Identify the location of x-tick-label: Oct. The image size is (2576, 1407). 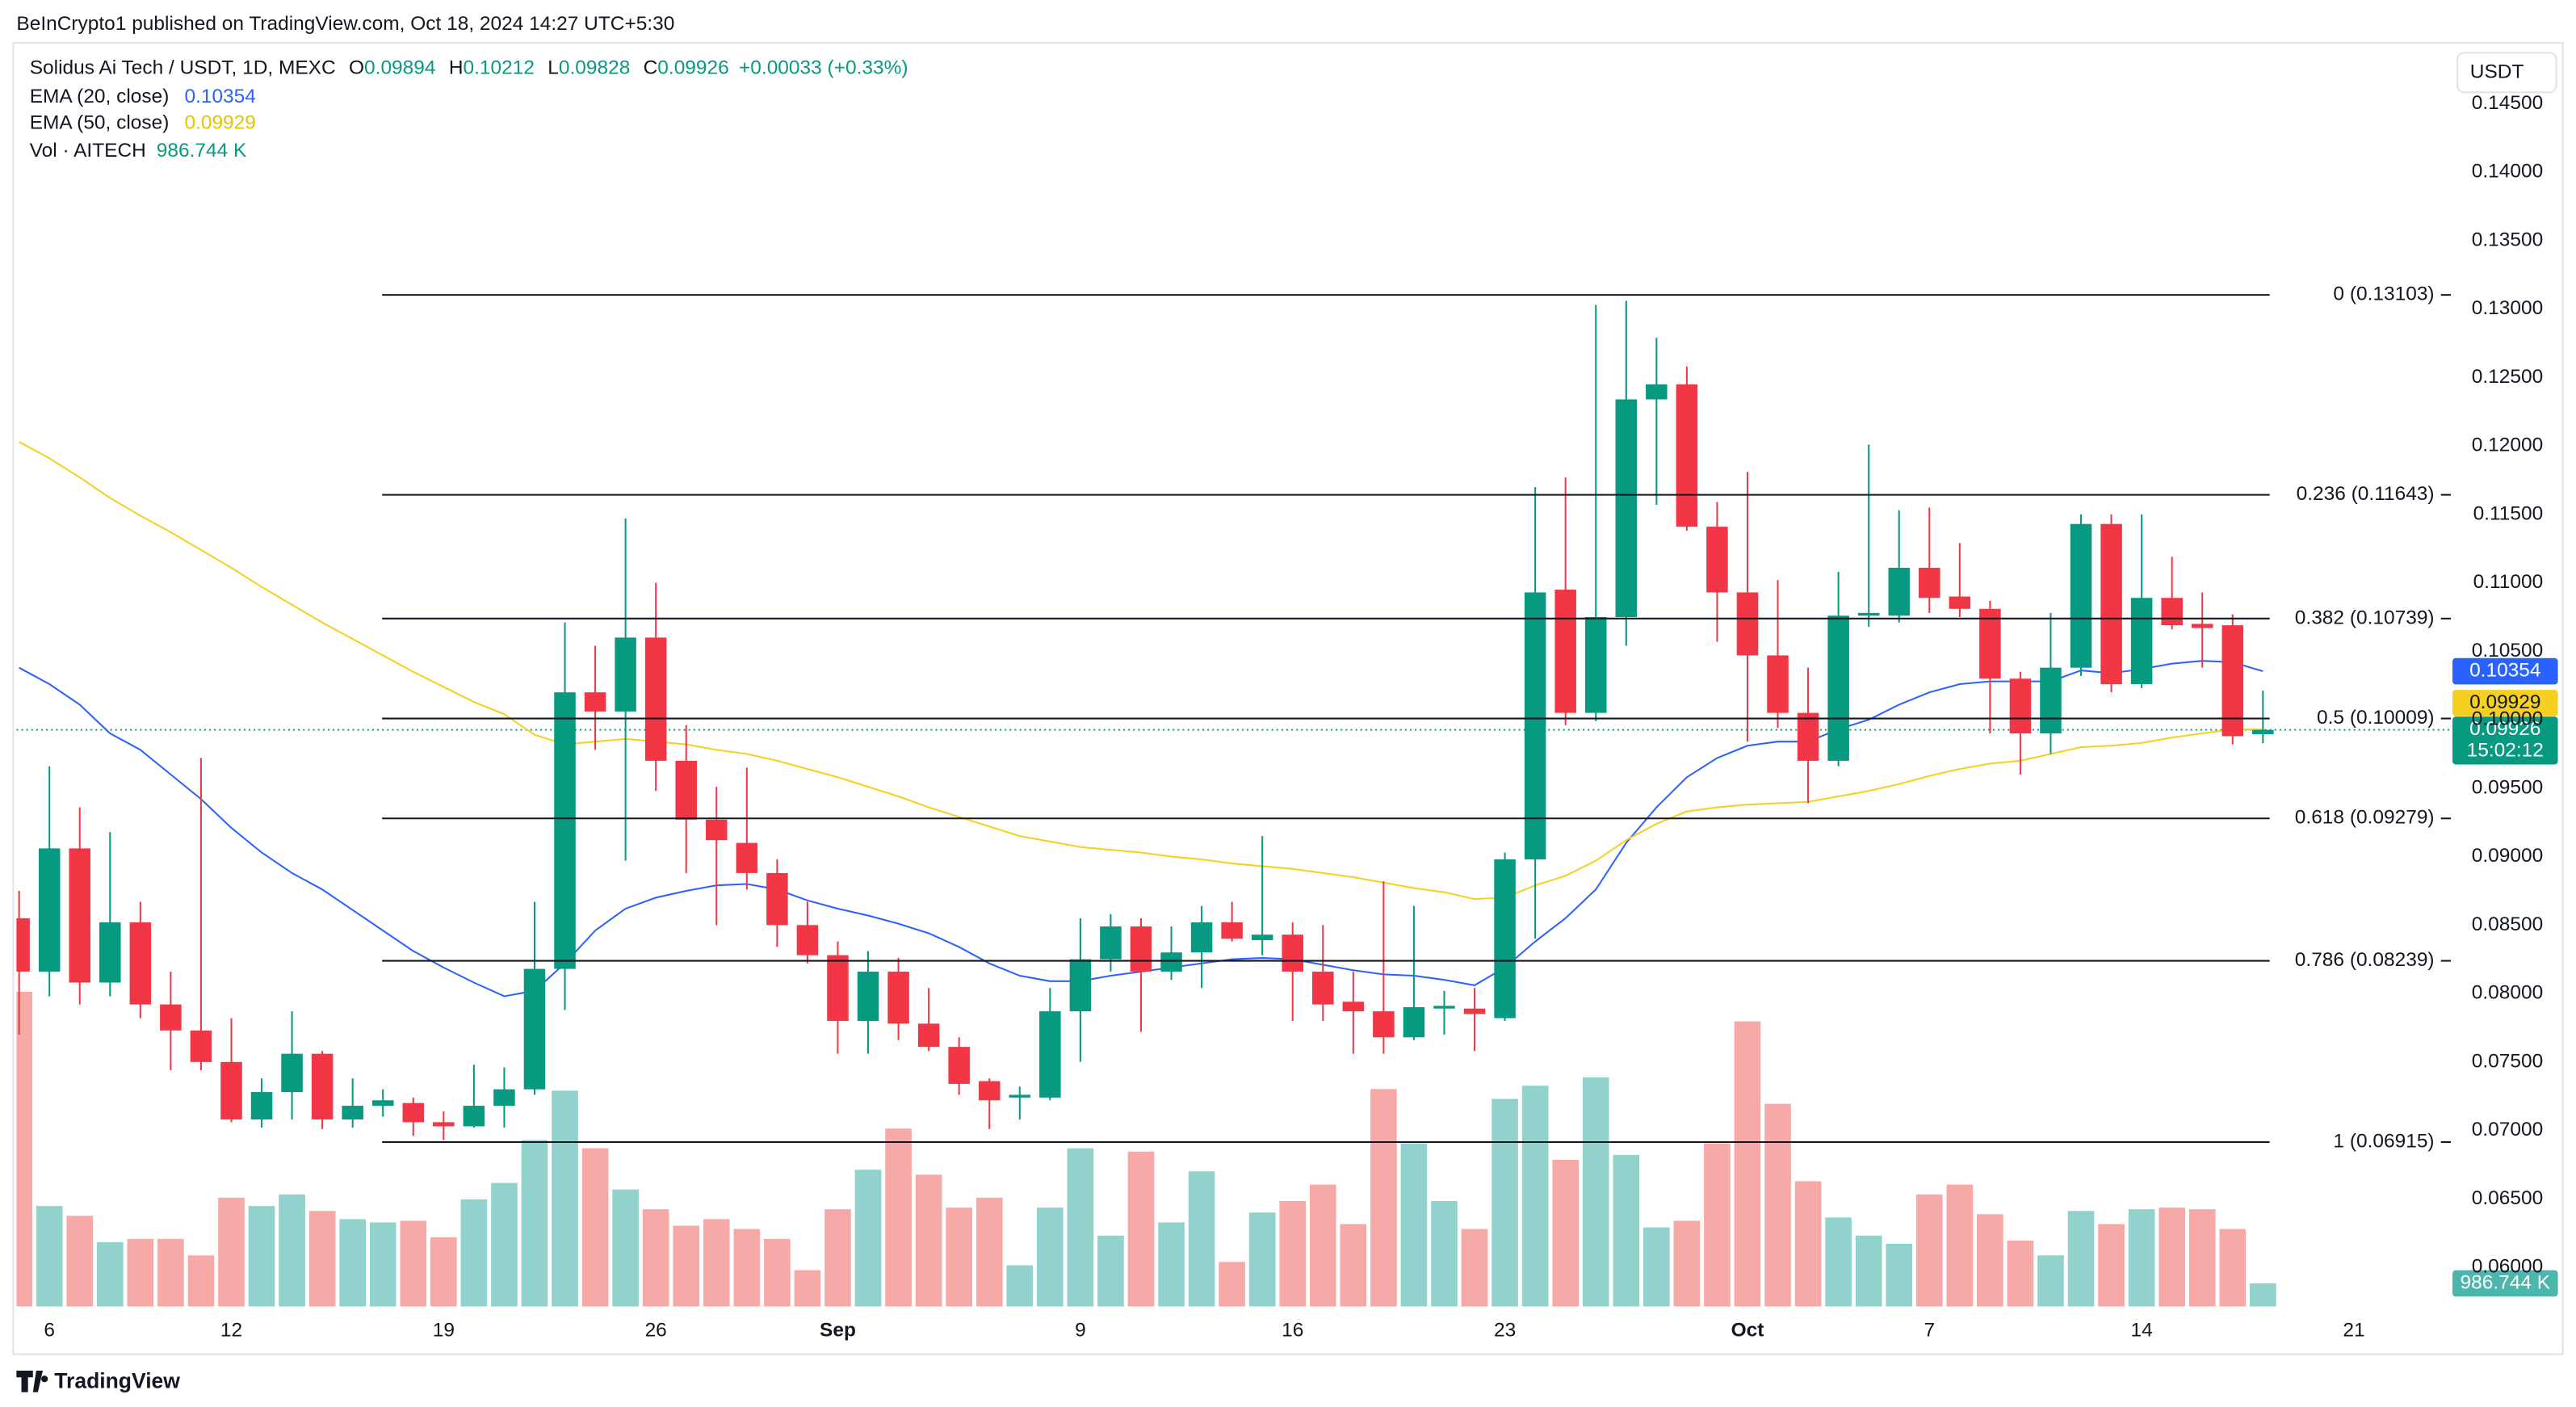
(1747, 1331).